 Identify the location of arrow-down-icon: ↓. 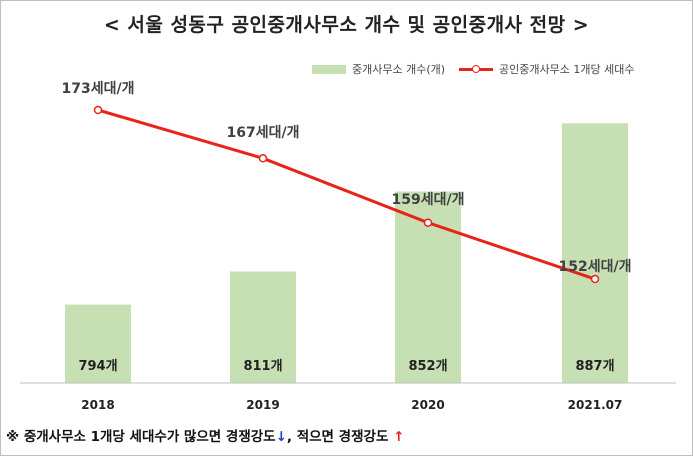
(281, 437).